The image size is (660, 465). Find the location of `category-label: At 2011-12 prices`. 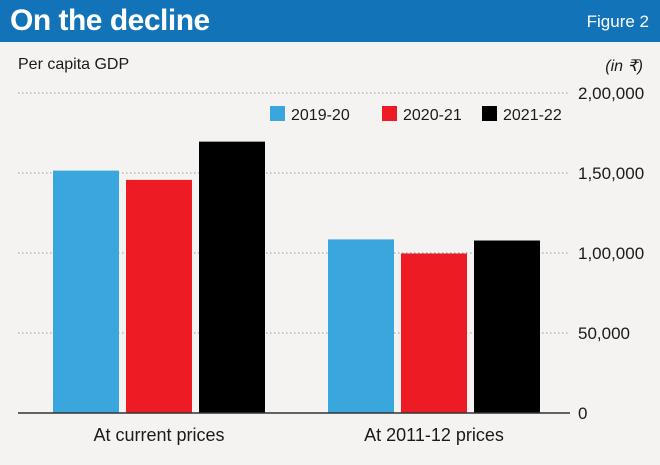

category-label: At 2011-12 prices is located at coordinates (434, 435).